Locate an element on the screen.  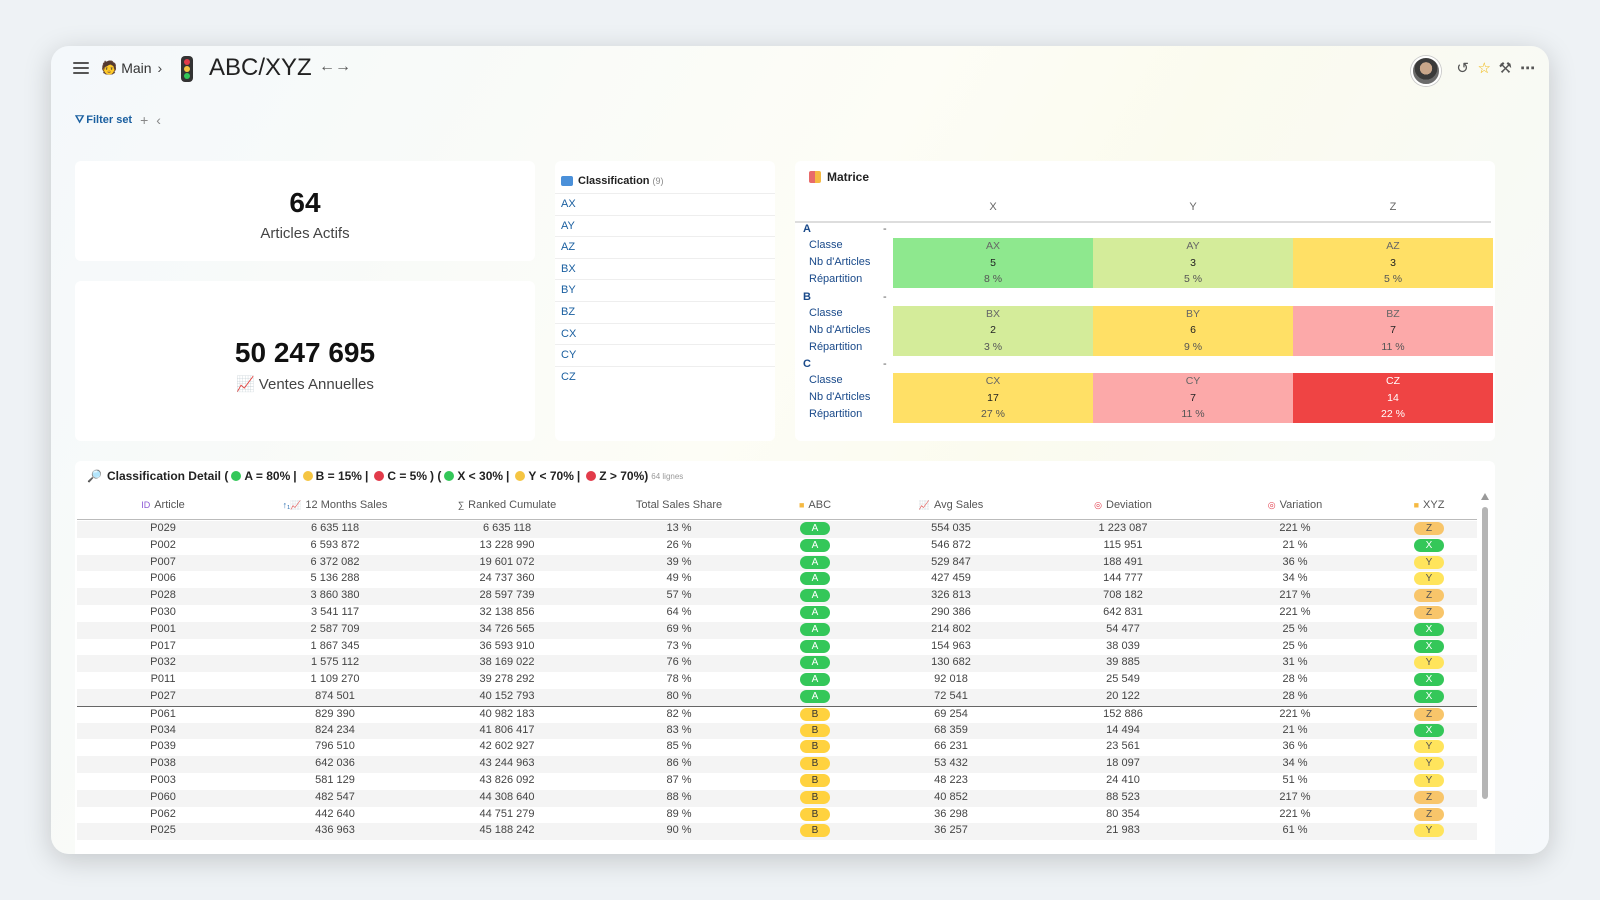
scrollbar is located at coordinates (1485, 646).